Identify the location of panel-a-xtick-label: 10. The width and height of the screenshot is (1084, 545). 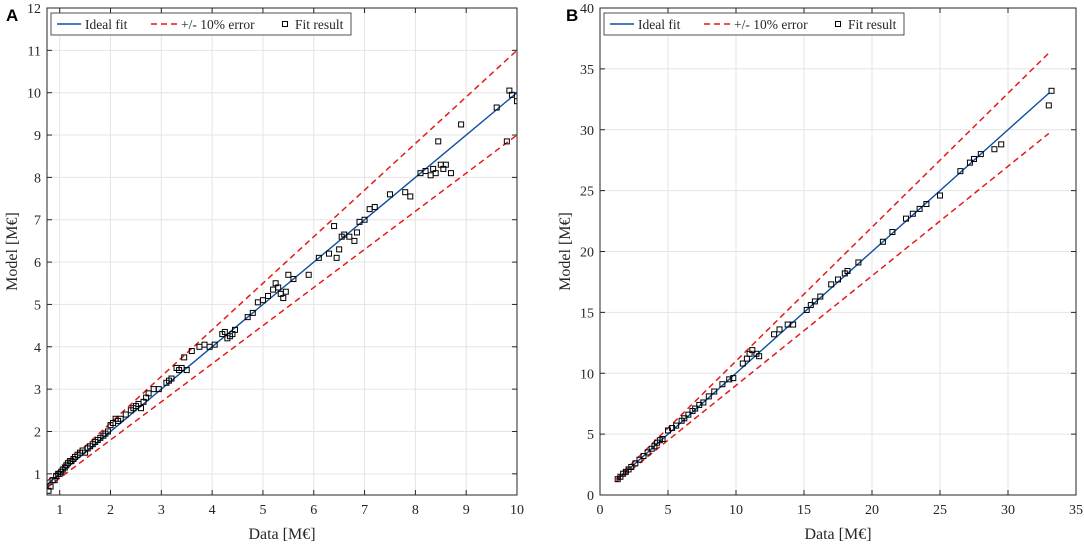
(517, 510).